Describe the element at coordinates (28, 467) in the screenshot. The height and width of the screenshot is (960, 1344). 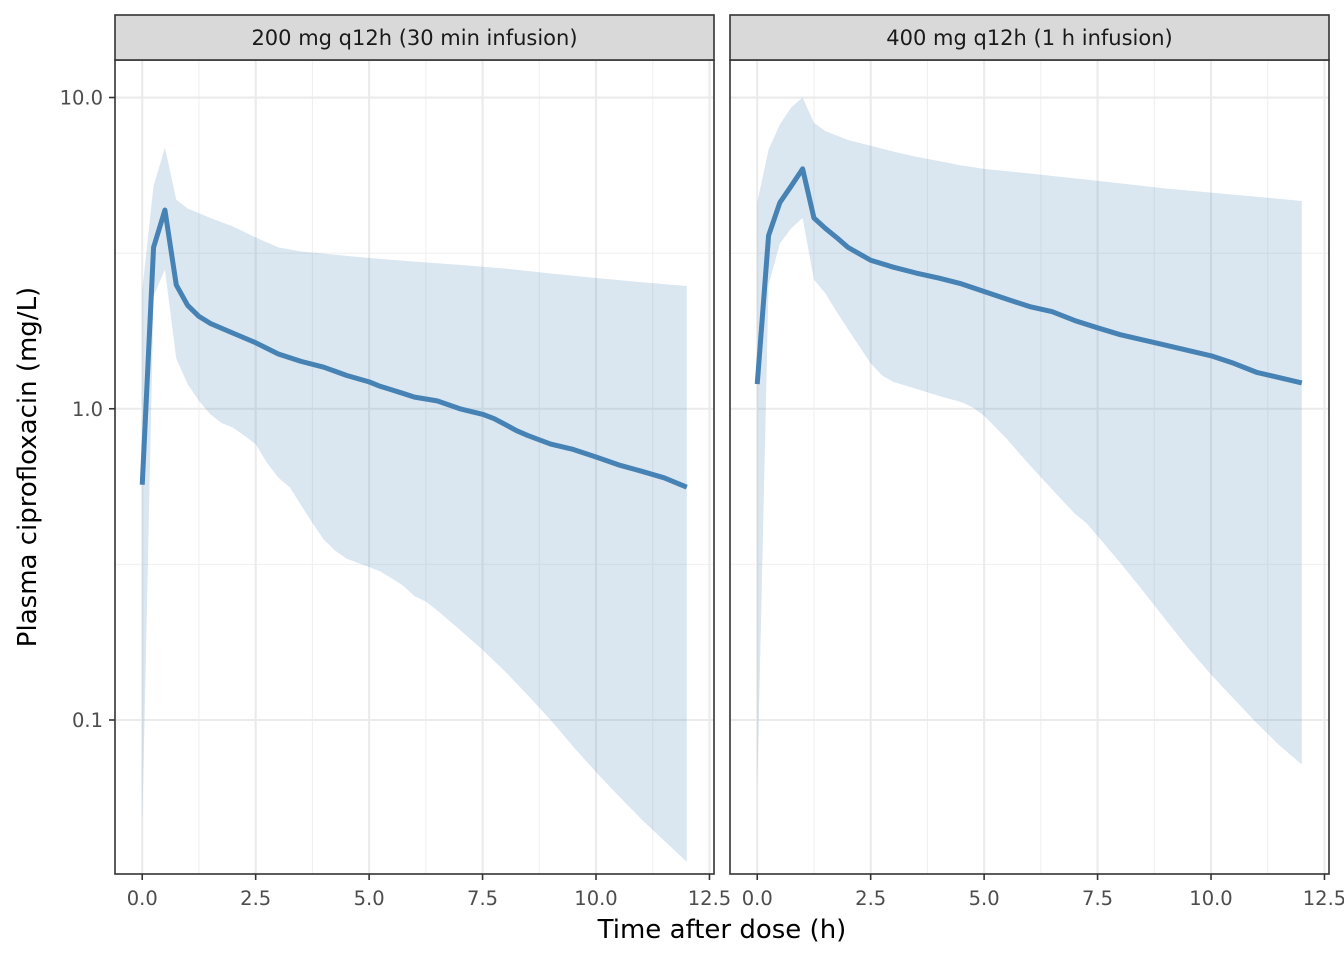
I see `y-axis-label: Plasma ciprofloxacin (mg/L)` at that location.